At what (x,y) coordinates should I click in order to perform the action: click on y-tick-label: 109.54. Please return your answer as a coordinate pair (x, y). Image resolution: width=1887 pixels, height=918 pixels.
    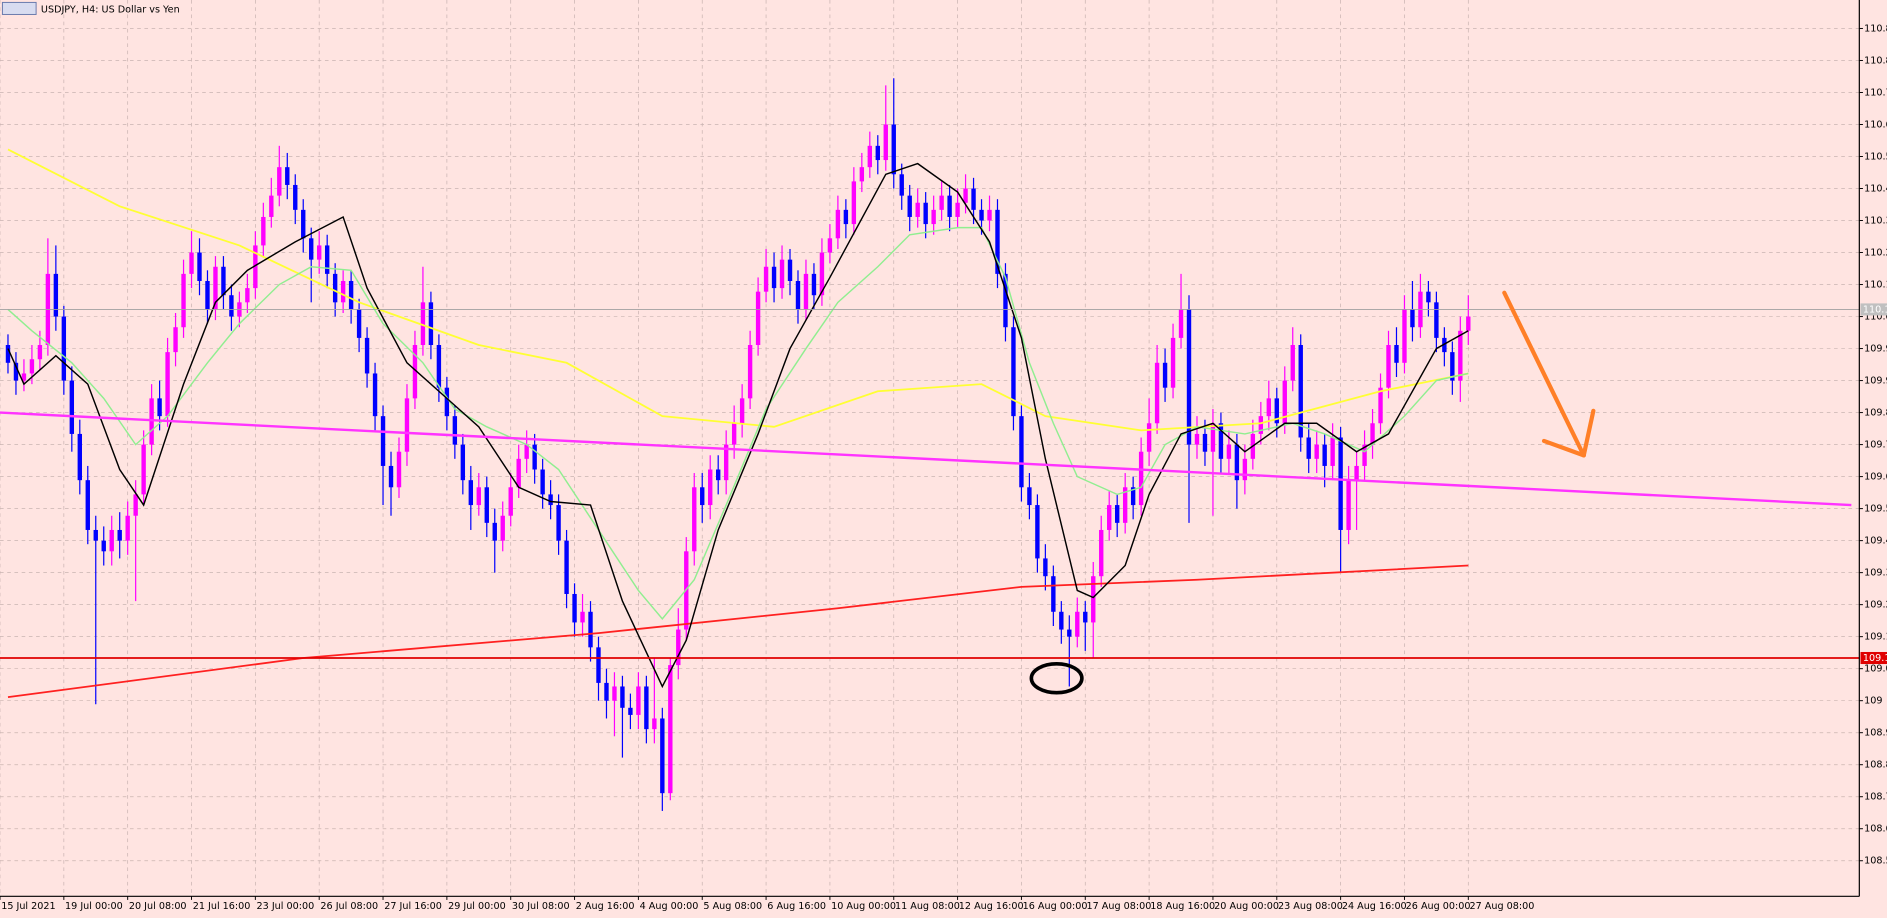
    Looking at the image, I should click on (1875, 509).